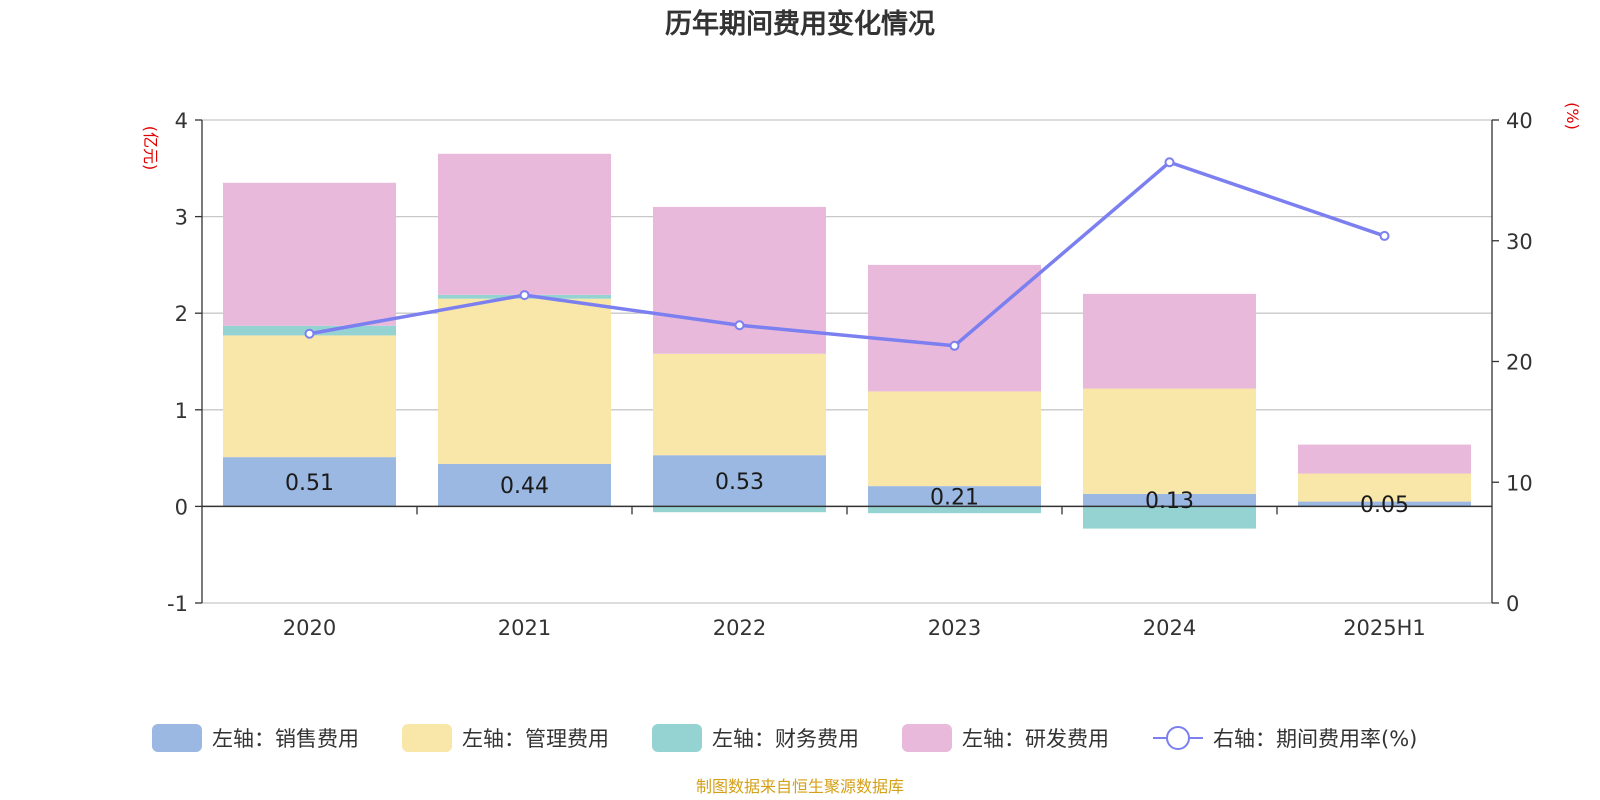 The height and width of the screenshot is (800, 1600). Describe the element at coordinates (847, 494) in the screenshot. I see `data-labels: 0.51 0.44 0.53 0.21 0.13 0.05` at that location.